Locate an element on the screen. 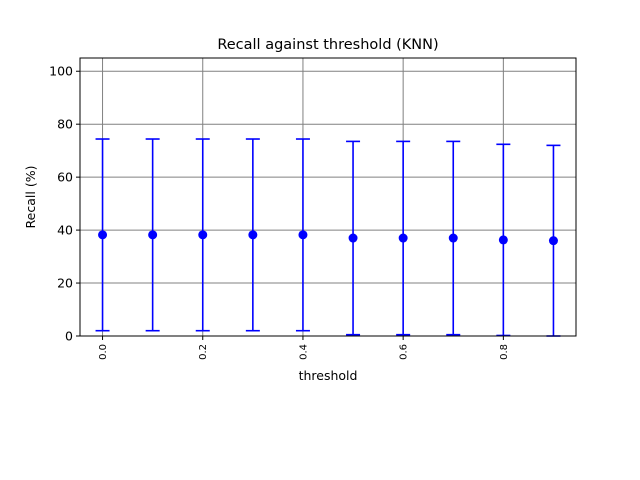  y-tick-label: 20 is located at coordinates (65, 283).